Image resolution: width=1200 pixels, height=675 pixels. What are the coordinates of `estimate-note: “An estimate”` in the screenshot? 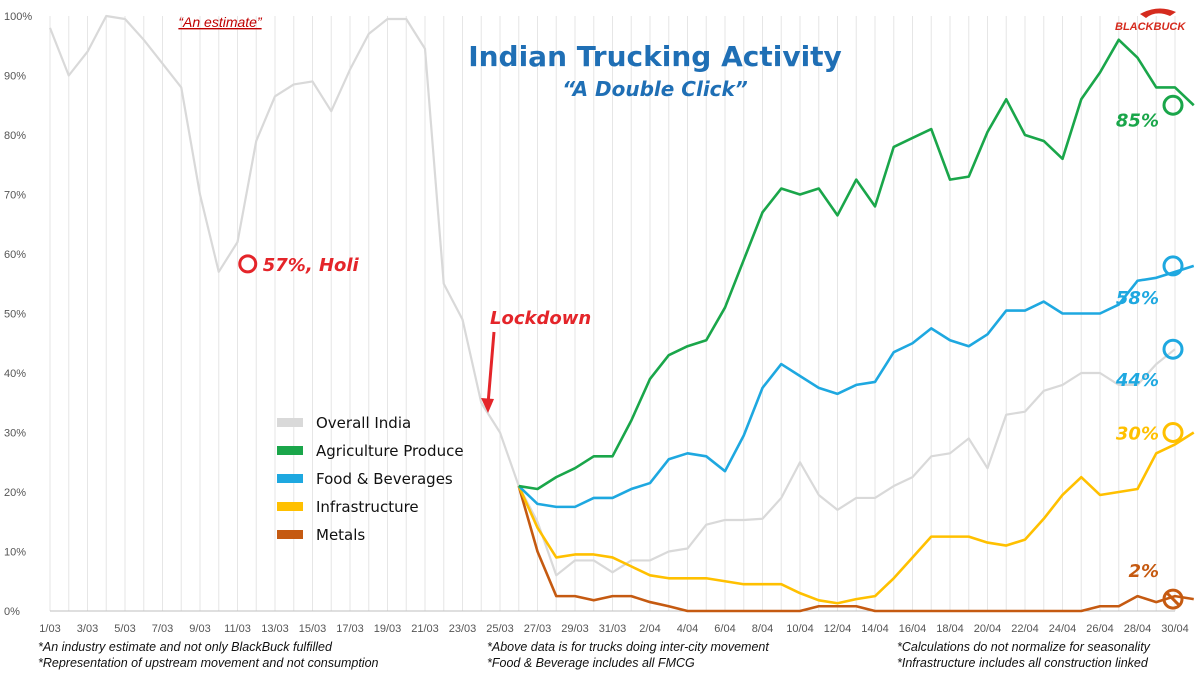 It's located at (220, 22).